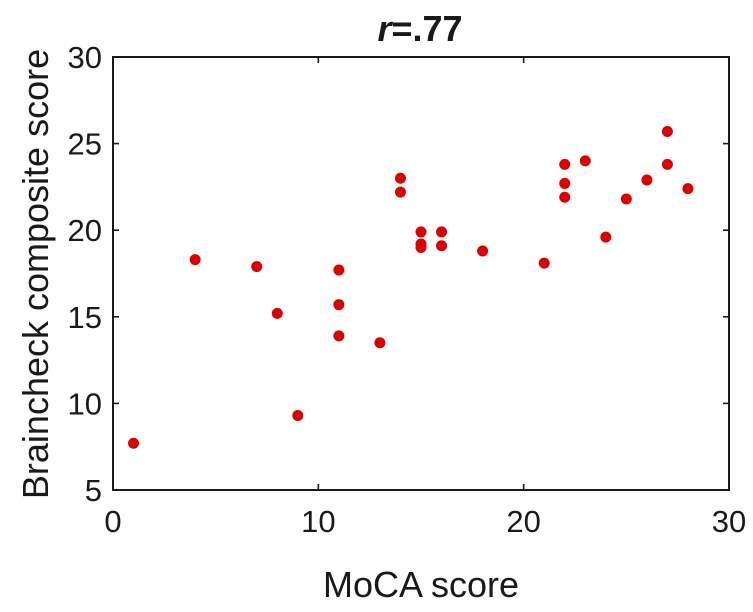 Image resolution: width=753 pixels, height=612 pixels. Describe the element at coordinates (318, 521) in the screenshot. I see `x-tick-label: 10` at that location.